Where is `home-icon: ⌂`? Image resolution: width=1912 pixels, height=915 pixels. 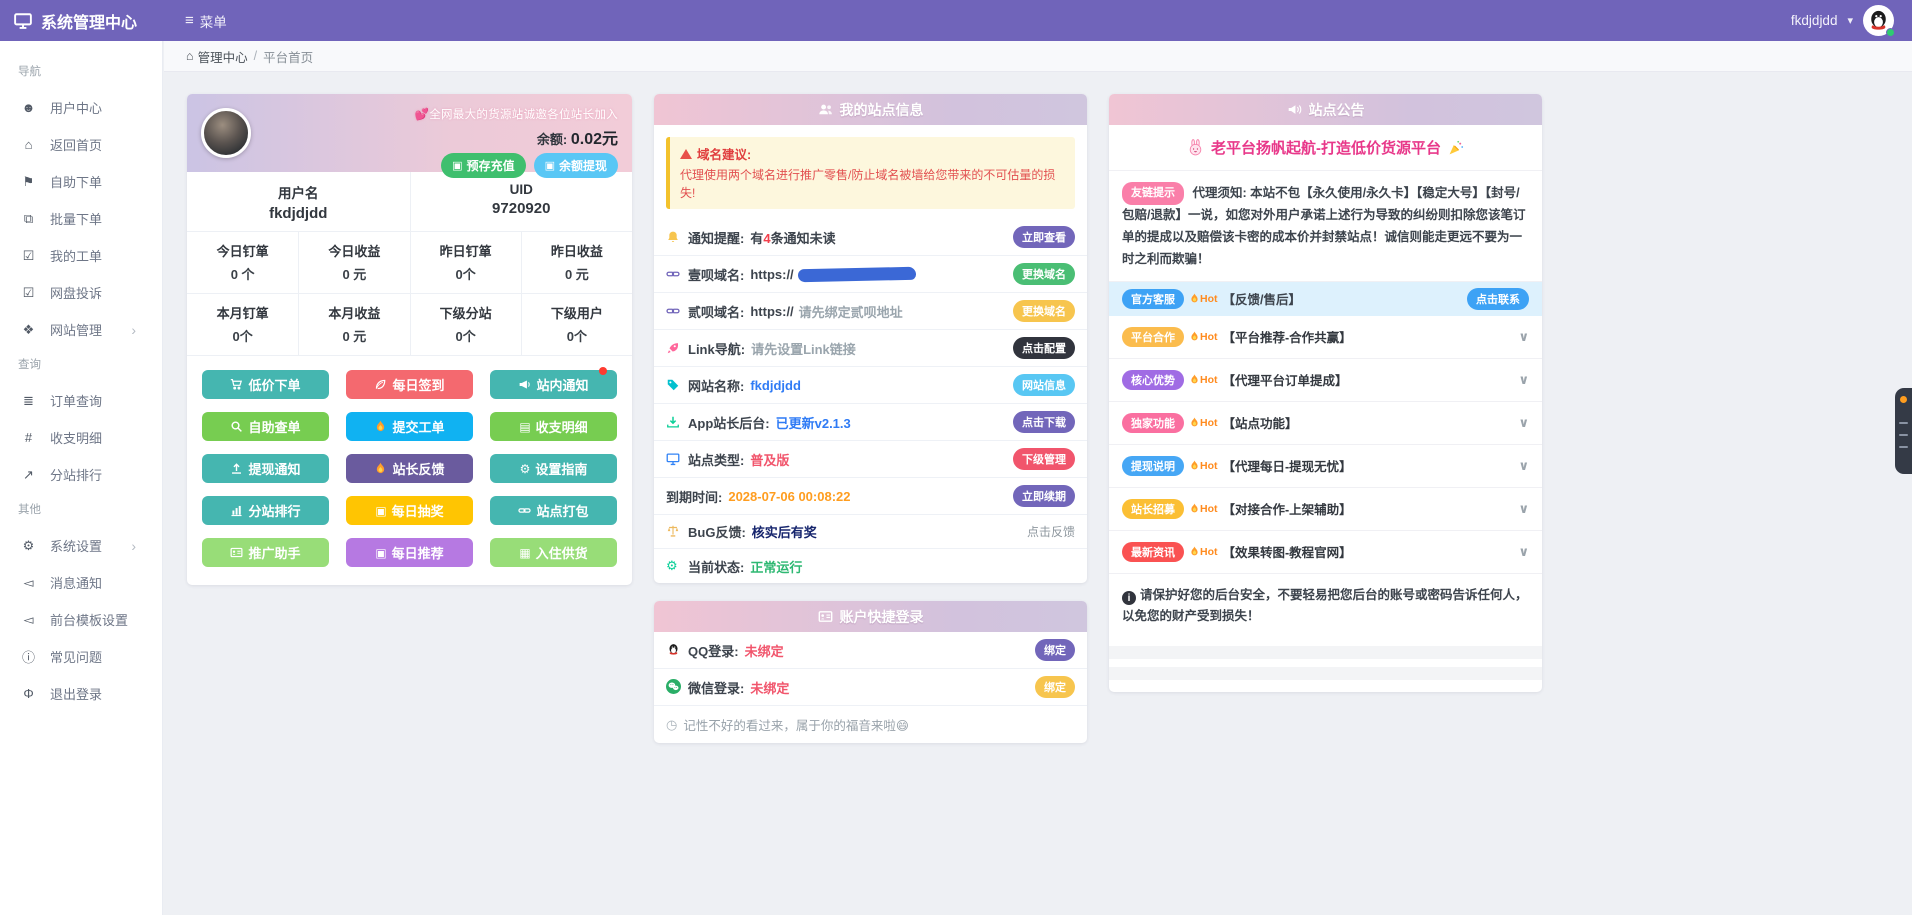
home-icon: ⌂ is located at coordinates (190, 56).